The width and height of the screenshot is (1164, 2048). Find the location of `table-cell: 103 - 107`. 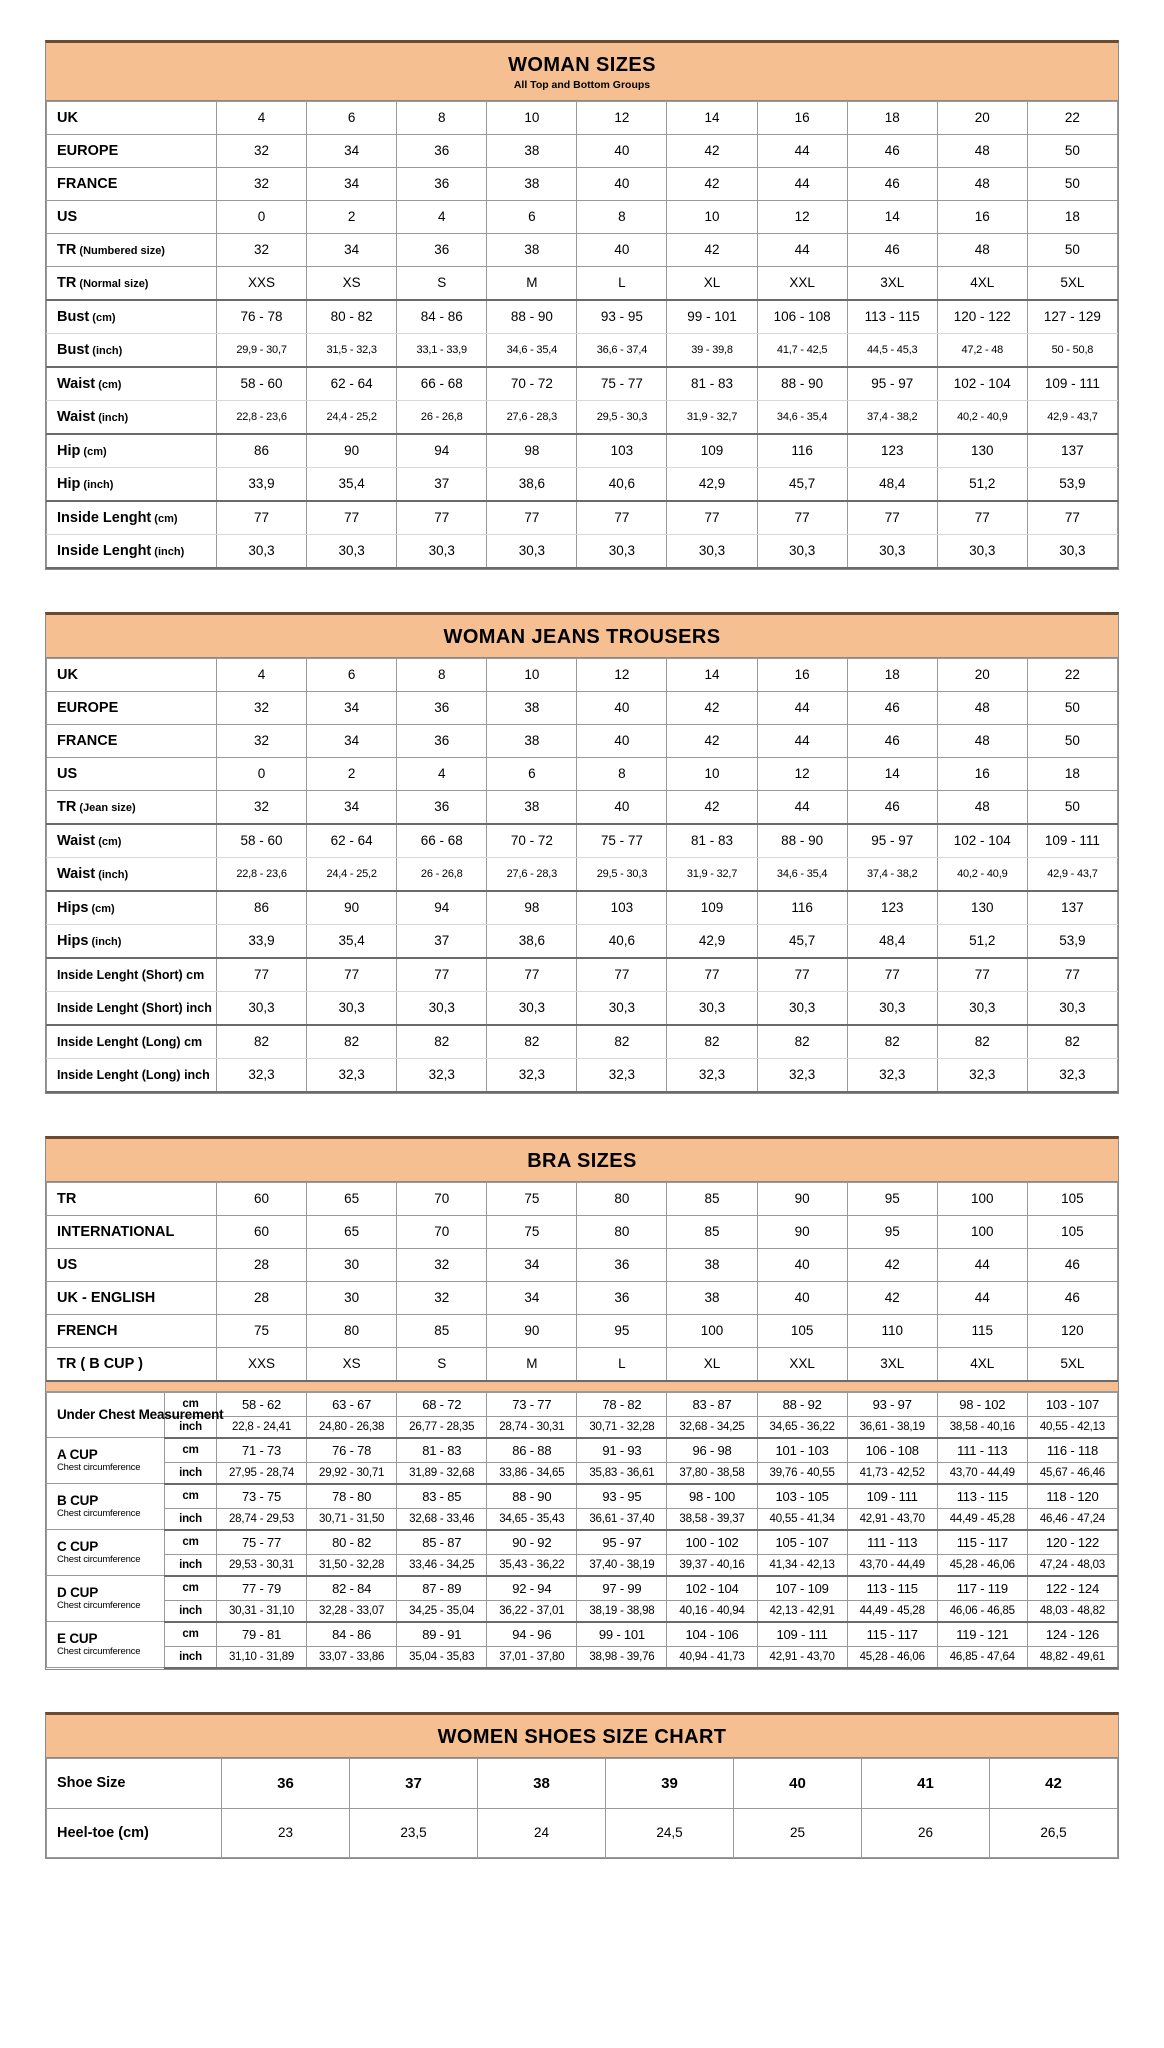

table-cell: 103 - 107 is located at coordinates (1072, 1404).